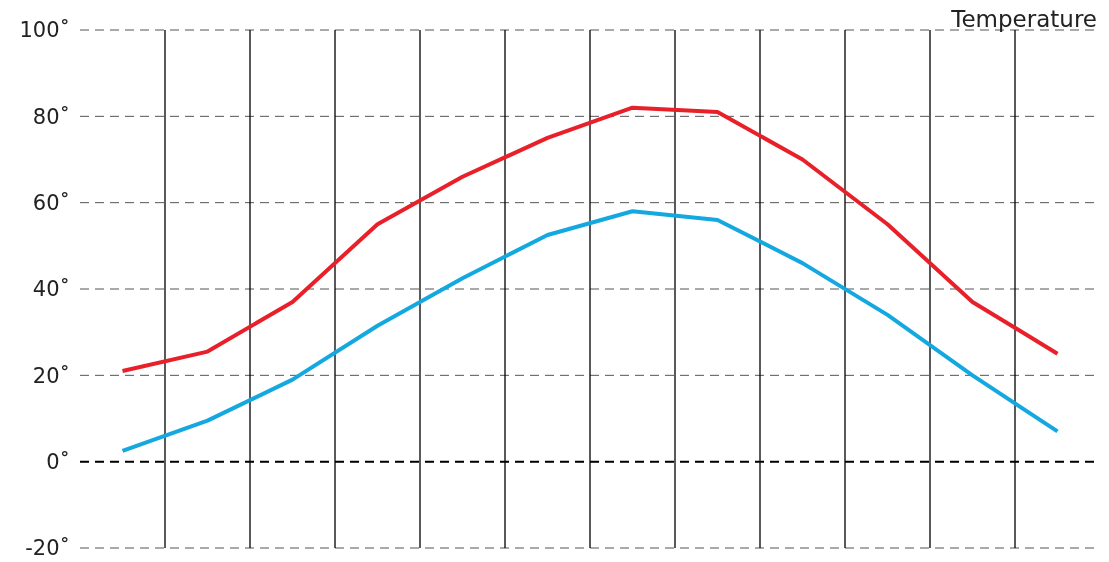  Describe the element at coordinates (51, 116) in the screenshot. I see `y-tick-label: 80˚` at that location.